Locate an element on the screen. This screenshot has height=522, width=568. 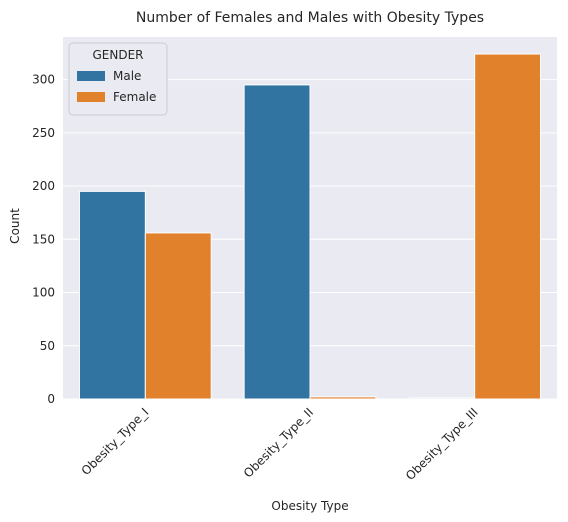
legend-swatch-male is located at coordinates (91, 76).